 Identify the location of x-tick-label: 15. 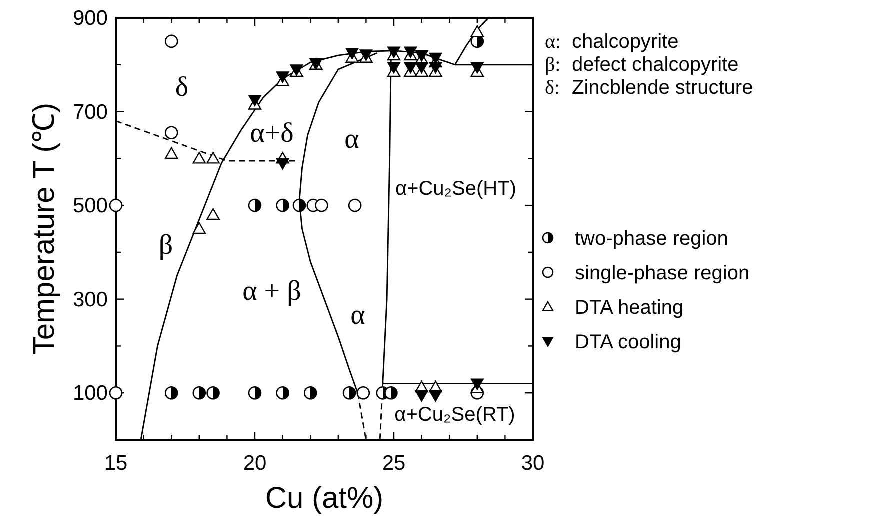
(116, 463).